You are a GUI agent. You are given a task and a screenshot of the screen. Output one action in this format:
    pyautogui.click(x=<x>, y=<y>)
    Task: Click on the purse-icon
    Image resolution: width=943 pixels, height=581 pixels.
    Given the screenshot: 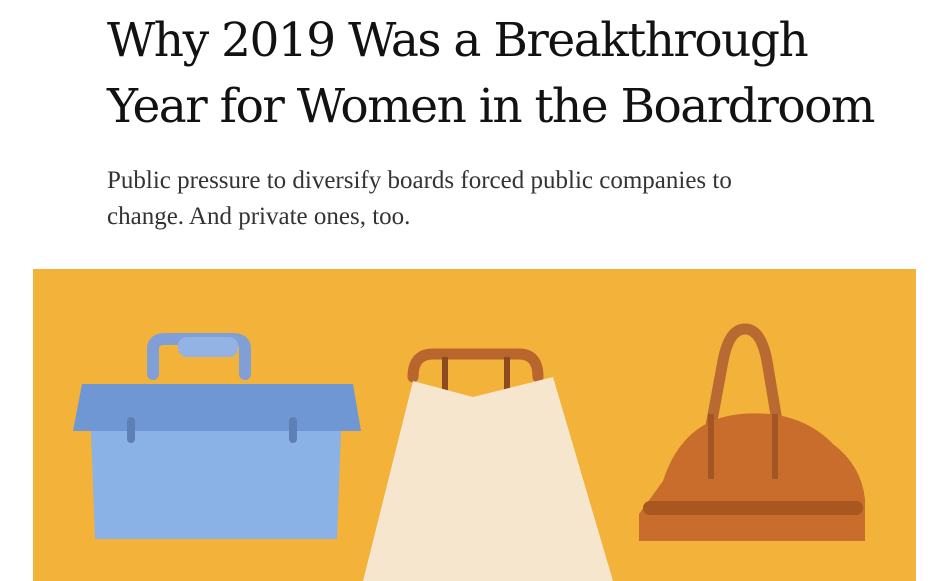 What is the action you would take?
    pyautogui.click(x=752, y=432)
    